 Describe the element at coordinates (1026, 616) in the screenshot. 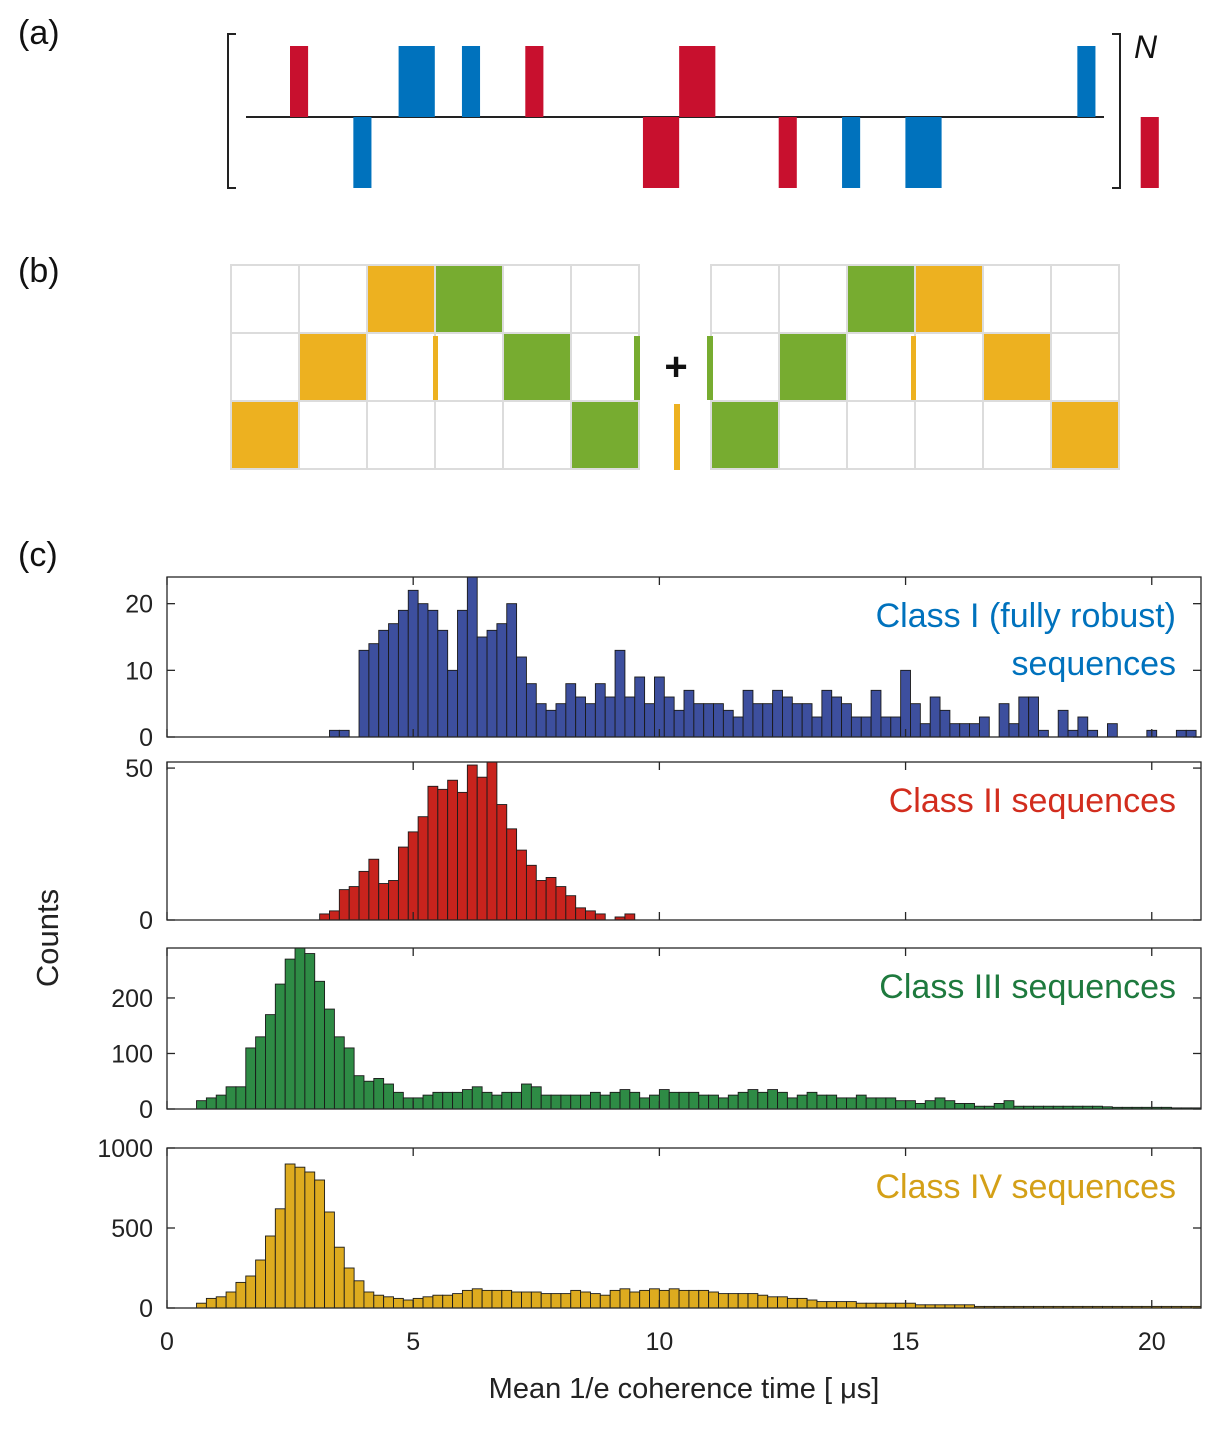

I see `class-label-line: Class I (fully robust)` at that location.